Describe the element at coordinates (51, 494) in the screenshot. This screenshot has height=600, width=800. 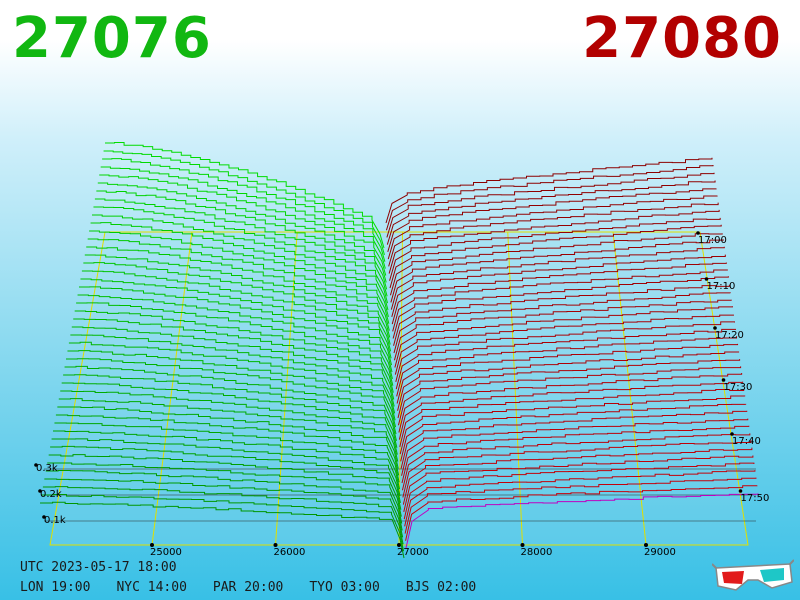
I see `depth-tick-label: 0.2k` at that location.